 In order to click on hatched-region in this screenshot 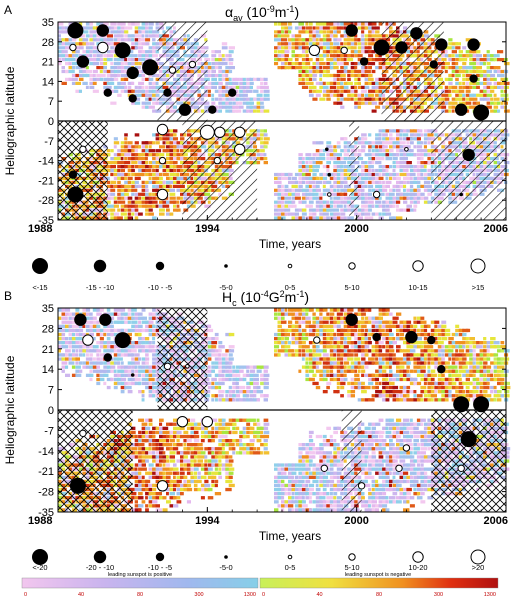, I will do `click(412, 71)`.